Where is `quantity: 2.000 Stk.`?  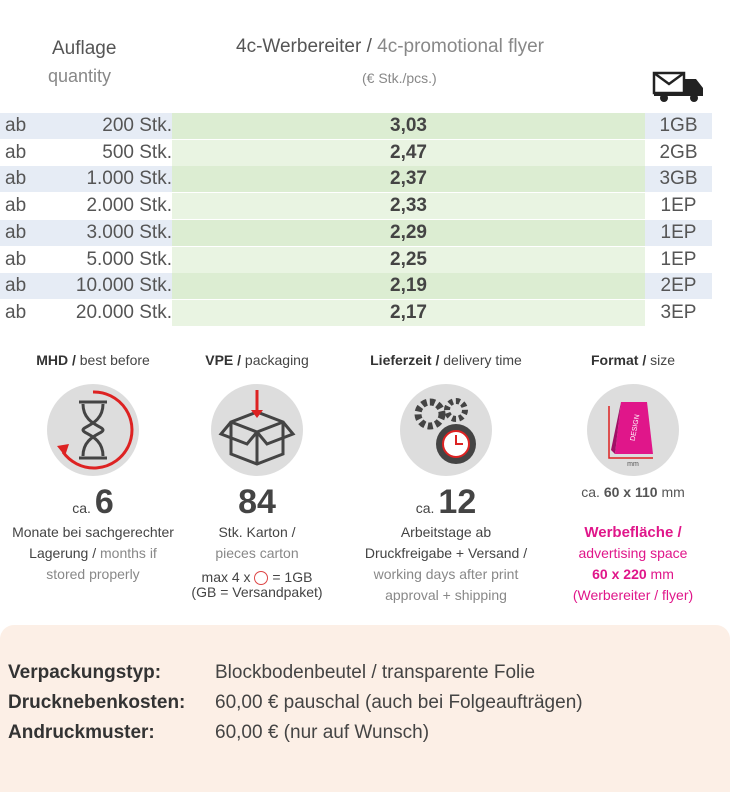
quantity: 2.000 Stk. is located at coordinates (129, 206).